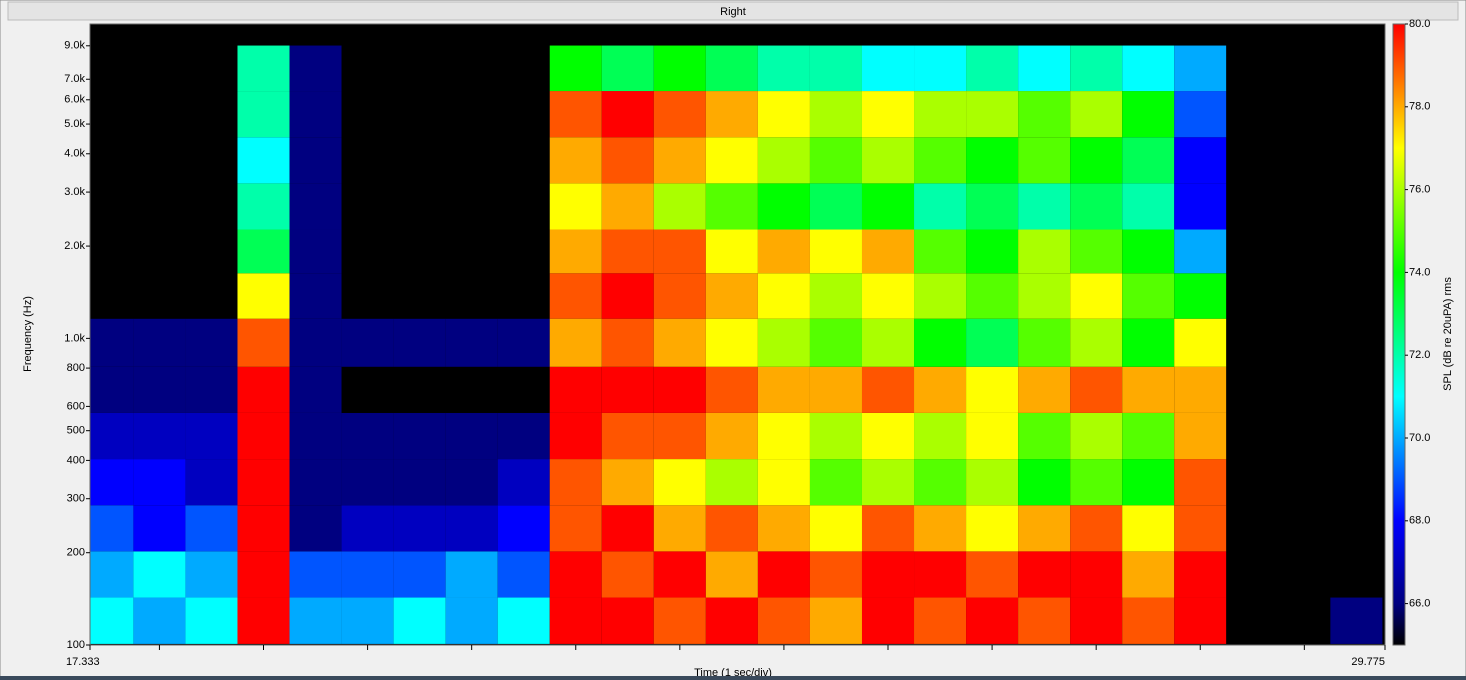 This screenshot has width=1466, height=680. Describe the element at coordinates (1419, 107) in the screenshot. I see `colorbar-tick-label: 78.0` at that location.